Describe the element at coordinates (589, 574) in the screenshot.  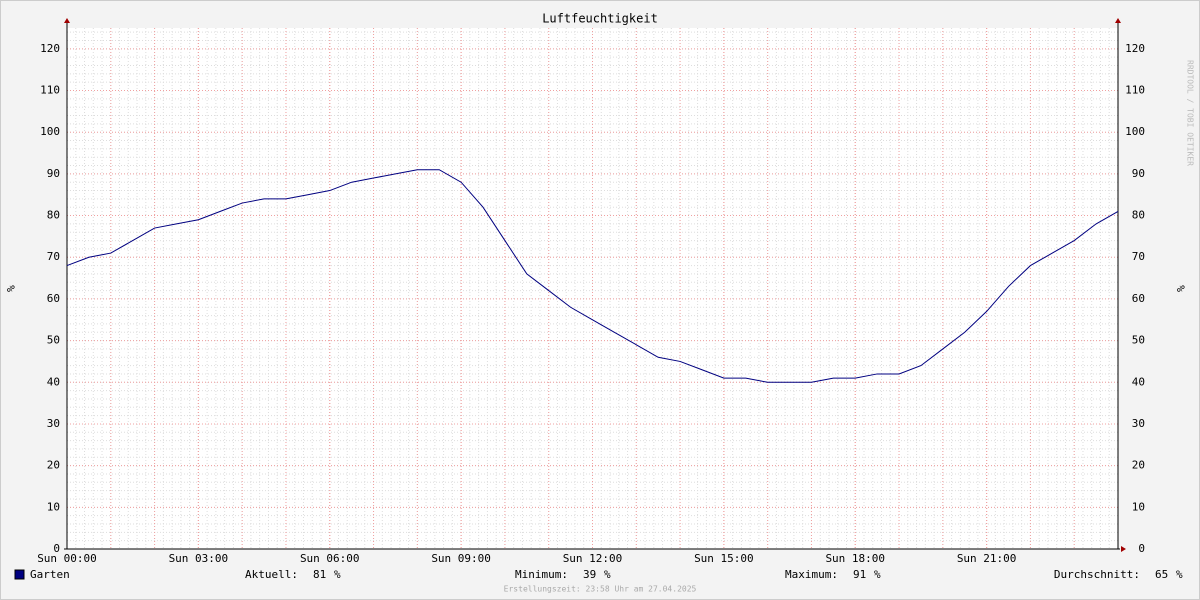
I see `stat-value: 39` at that location.